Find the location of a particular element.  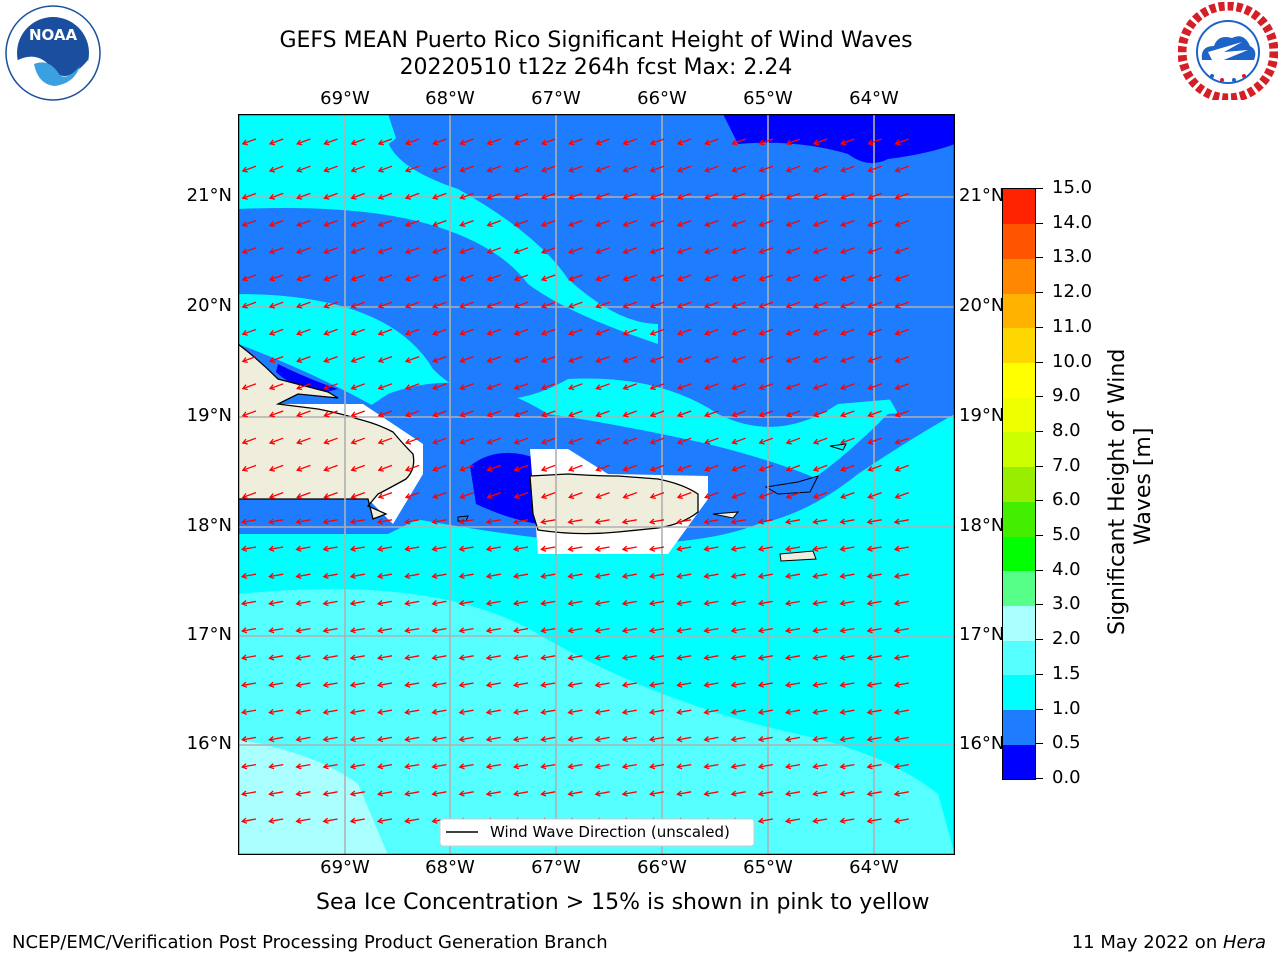

colorbar-tick-label: 10.0 is located at coordinates (1072, 361).